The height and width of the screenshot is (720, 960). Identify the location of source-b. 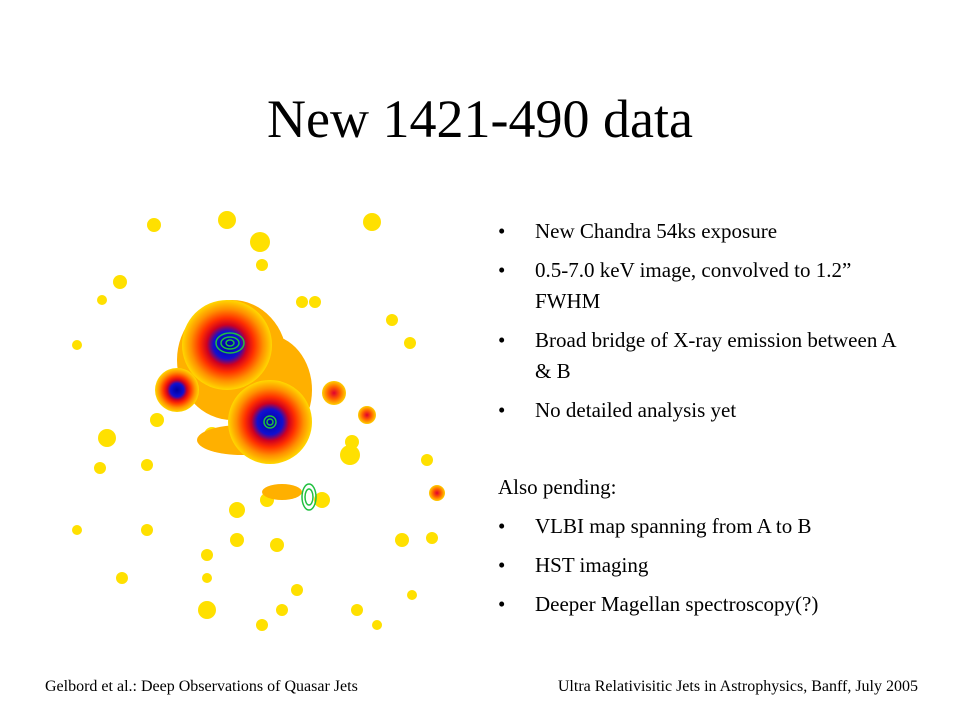
(270, 422).